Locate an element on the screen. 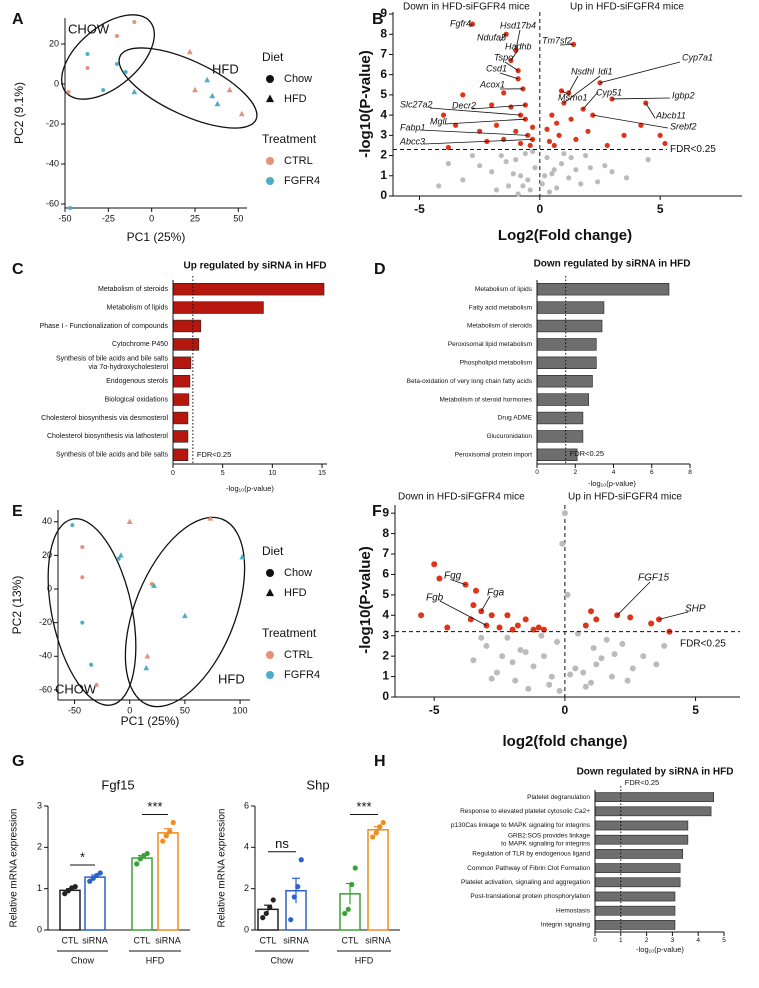  x-axis-label: -log₁₀(p-value) is located at coordinates (660, 949).